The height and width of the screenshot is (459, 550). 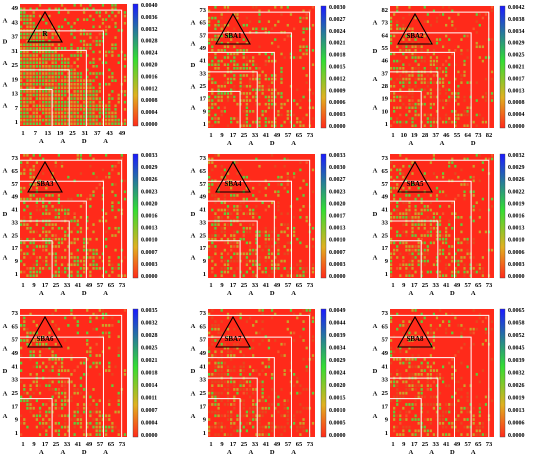 I want to click on x-tick-label: 65, so click(x=111, y=444).